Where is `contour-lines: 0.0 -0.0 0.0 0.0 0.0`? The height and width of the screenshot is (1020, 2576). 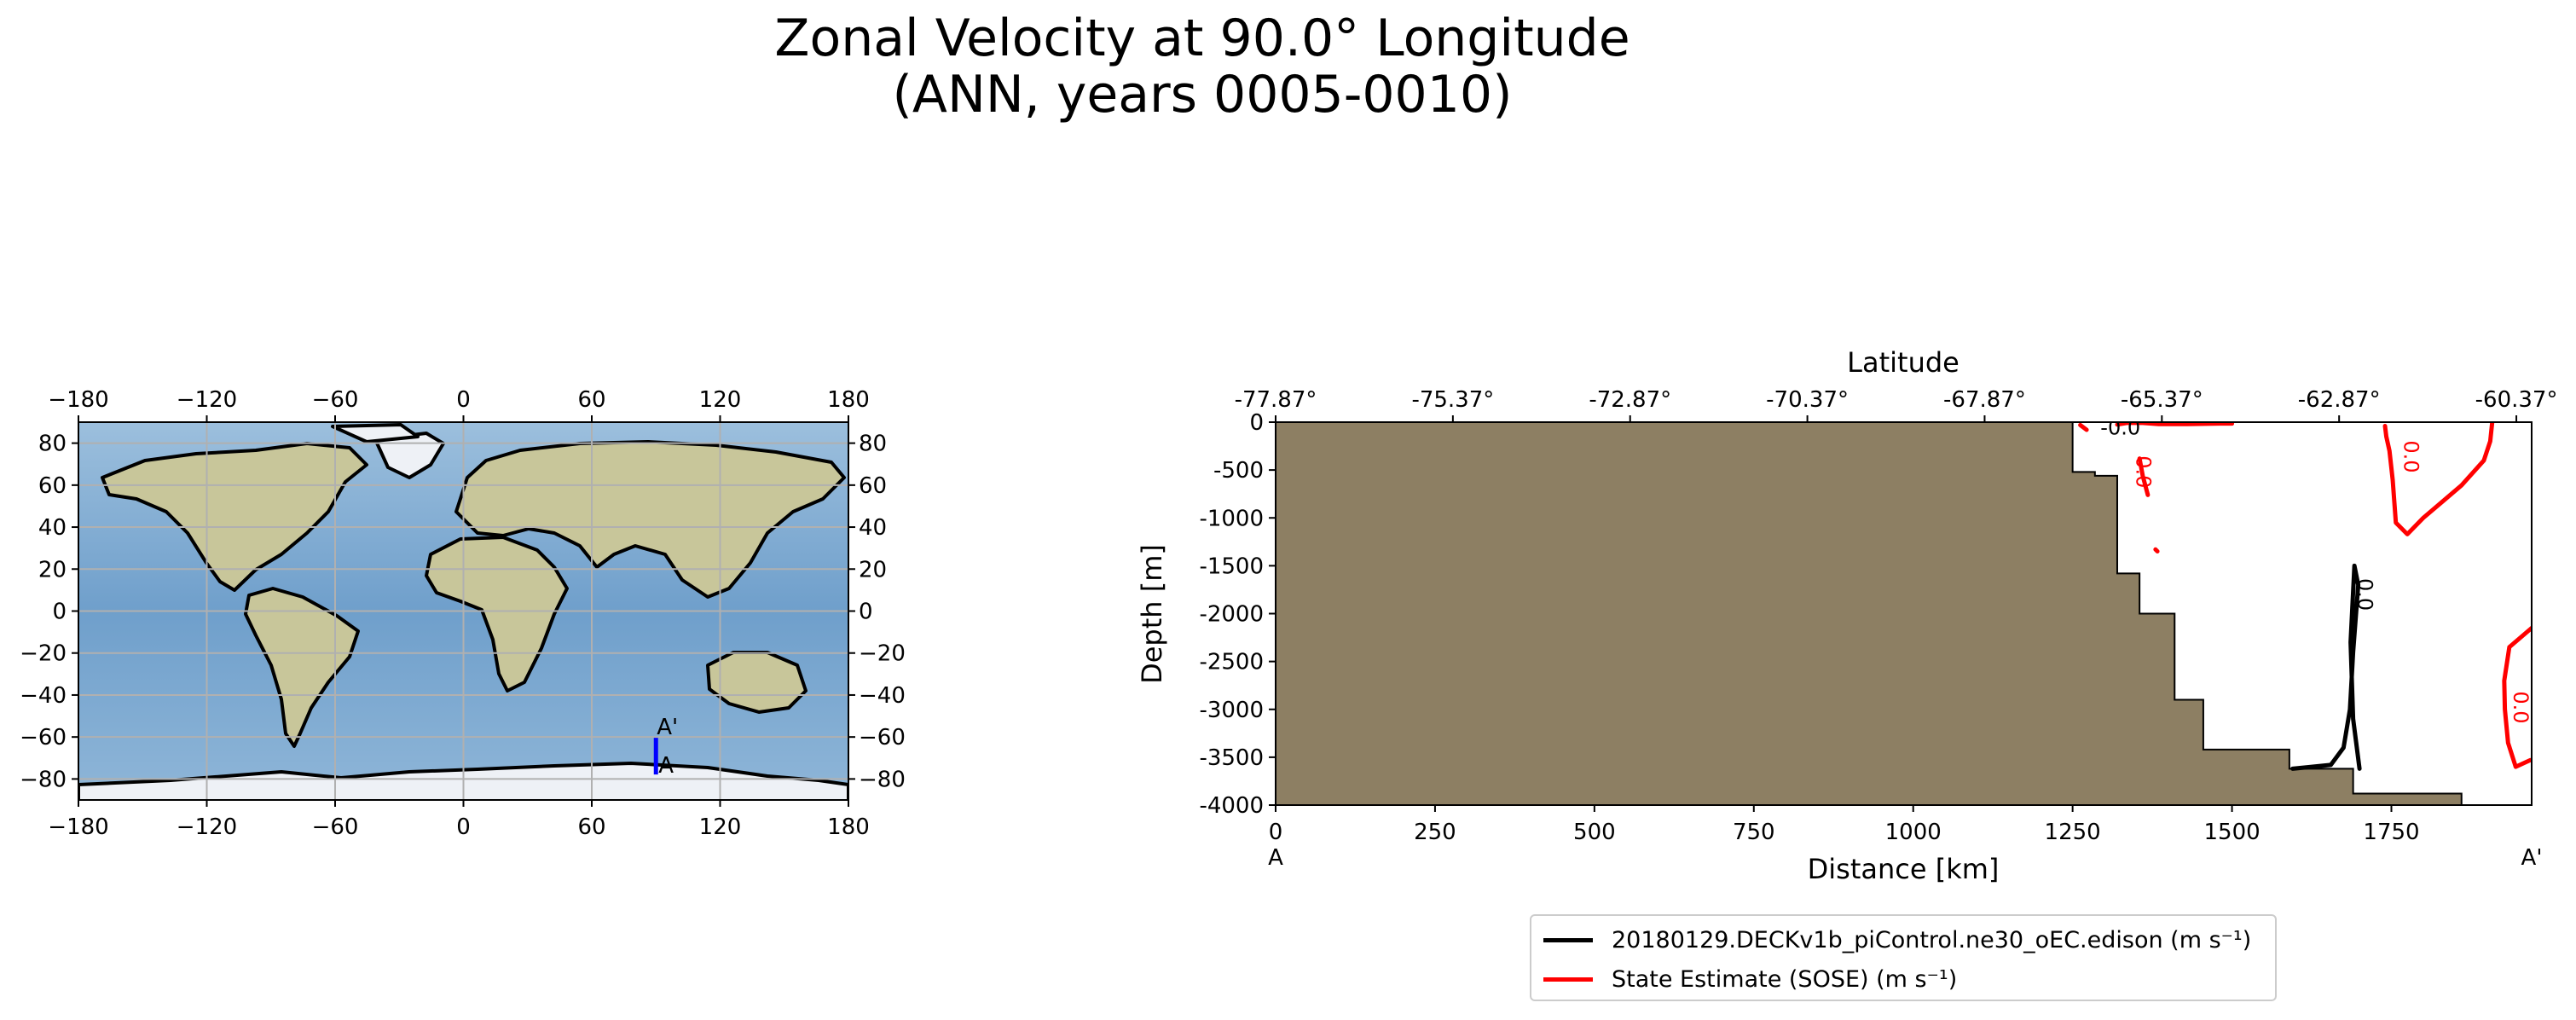 contour-lines: 0.0 -0.0 0.0 0.0 0.0 is located at coordinates (2306, 594).